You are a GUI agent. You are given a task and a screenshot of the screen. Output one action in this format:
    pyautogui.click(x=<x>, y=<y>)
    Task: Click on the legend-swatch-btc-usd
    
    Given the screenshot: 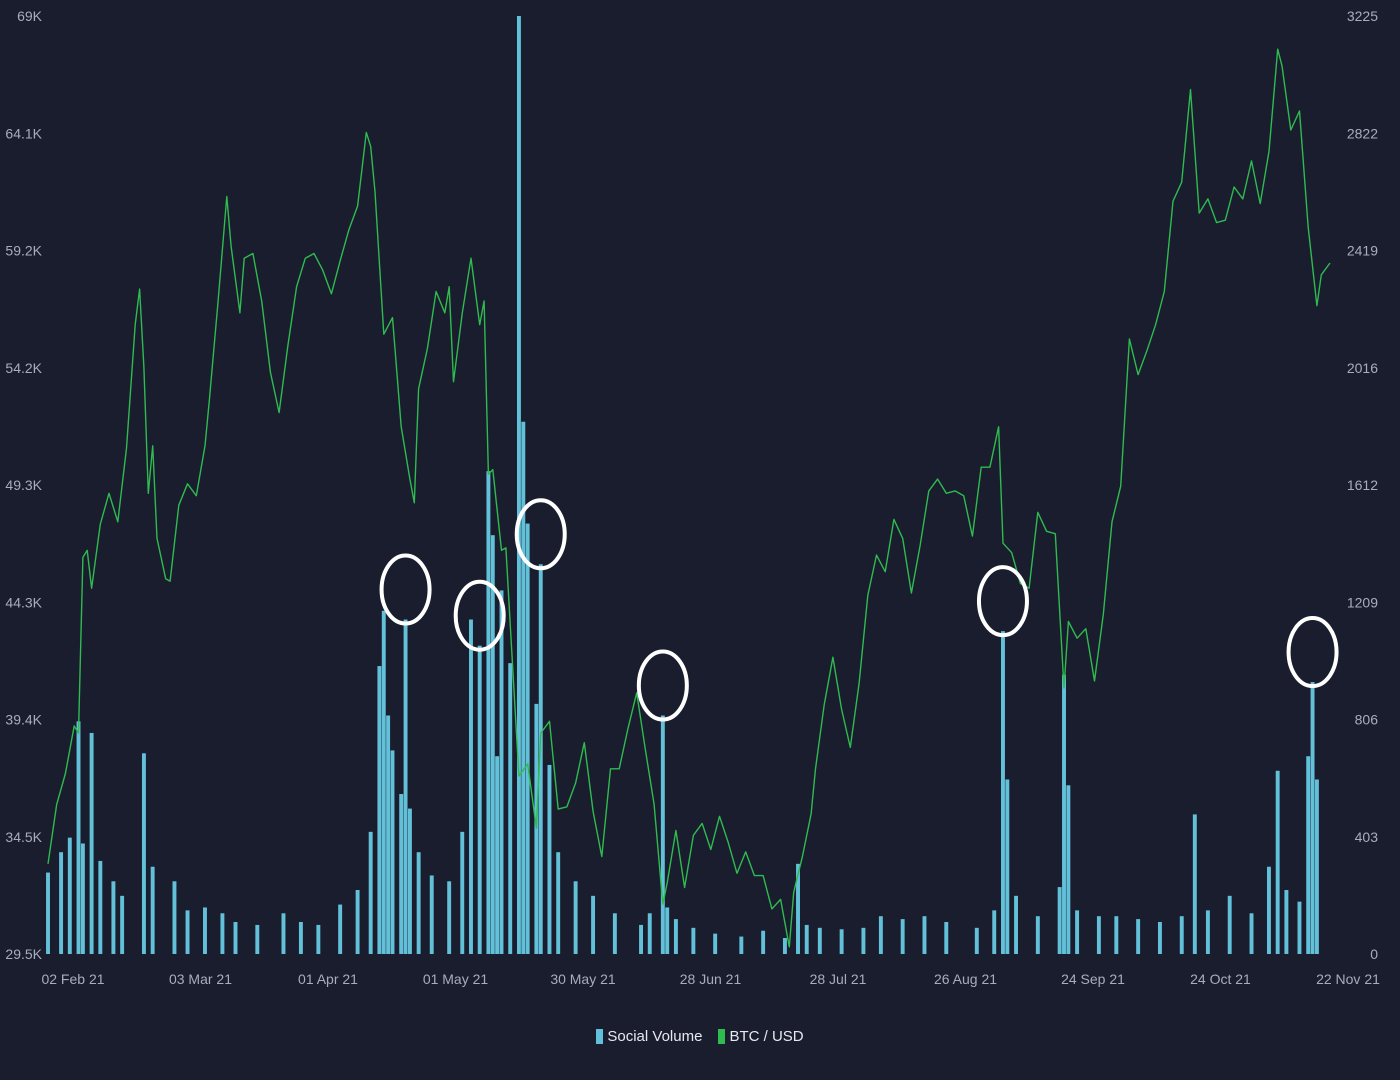 What is the action you would take?
    pyautogui.click(x=722, y=1036)
    